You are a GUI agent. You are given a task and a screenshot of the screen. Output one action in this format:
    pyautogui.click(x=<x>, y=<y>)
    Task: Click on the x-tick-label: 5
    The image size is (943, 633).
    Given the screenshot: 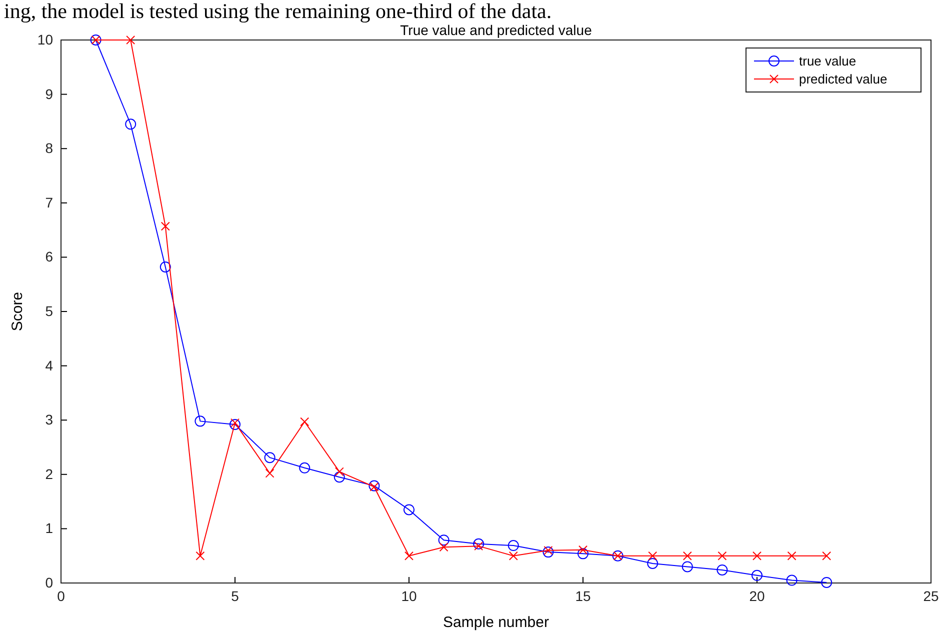 What is the action you would take?
    pyautogui.click(x=235, y=596)
    